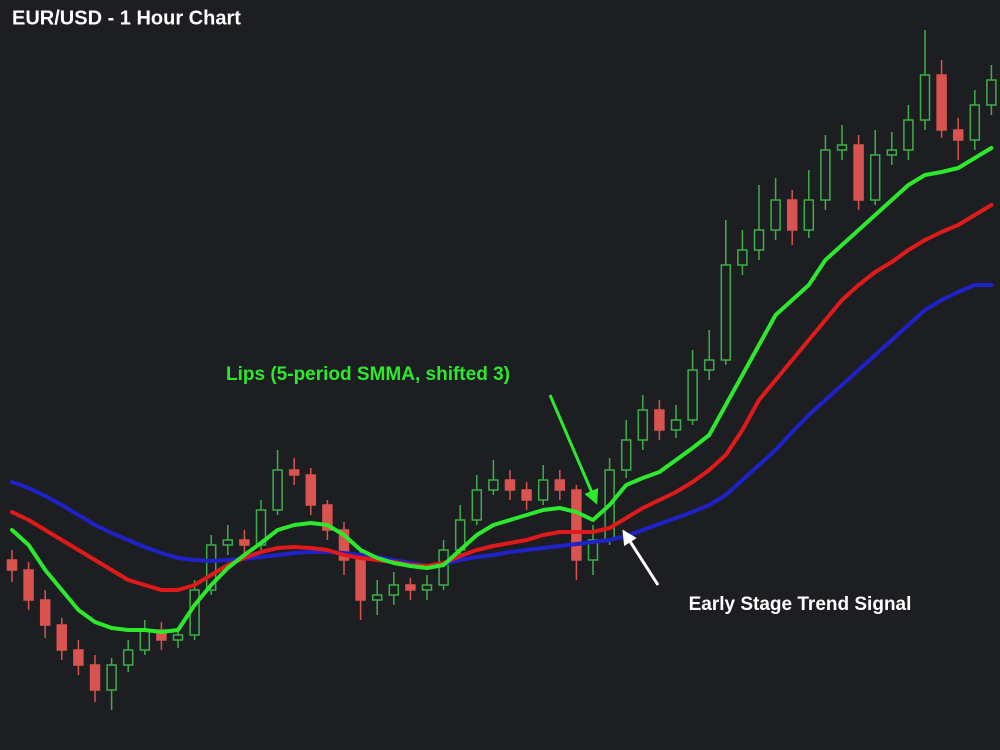 Image resolution: width=1000 pixels, height=750 pixels. Describe the element at coordinates (368, 374) in the screenshot. I see `annotation: Lips (5-period SMMA, shifted 3)` at that location.